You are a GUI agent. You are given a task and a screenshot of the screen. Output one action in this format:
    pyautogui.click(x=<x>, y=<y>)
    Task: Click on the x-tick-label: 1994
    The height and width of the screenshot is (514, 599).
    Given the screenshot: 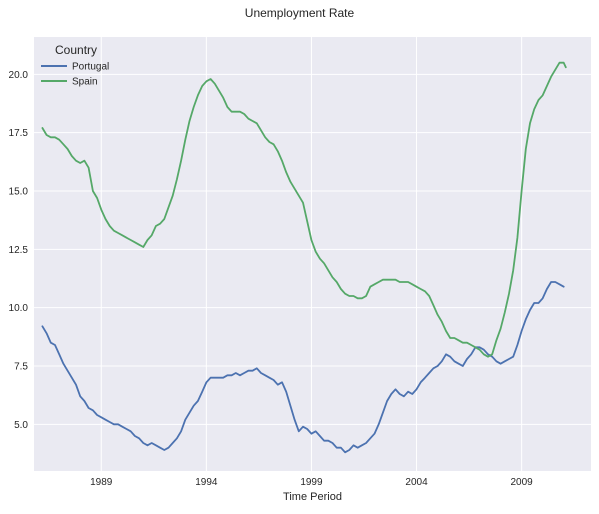 What is the action you would take?
    pyautogui.click(x=206, y=482)
    